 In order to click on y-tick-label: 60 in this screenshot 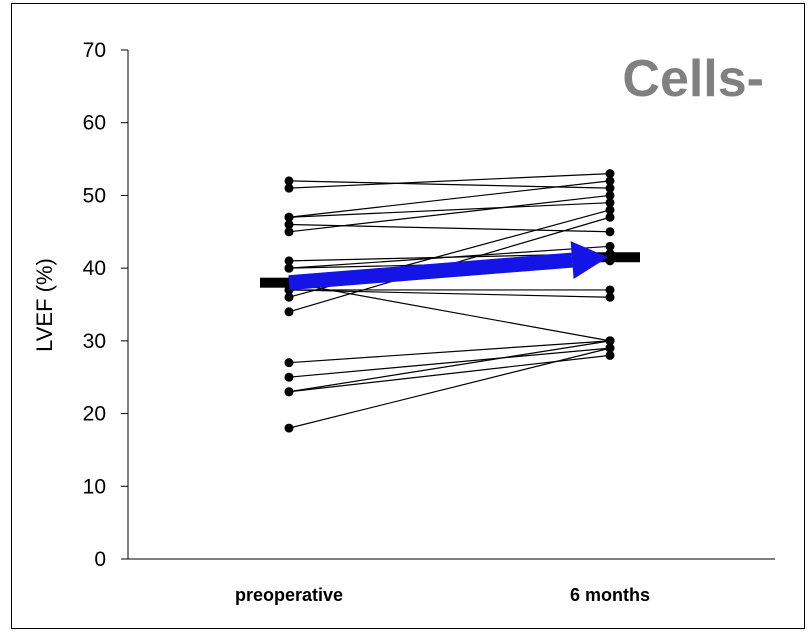, I will do `click(94, 123)`.